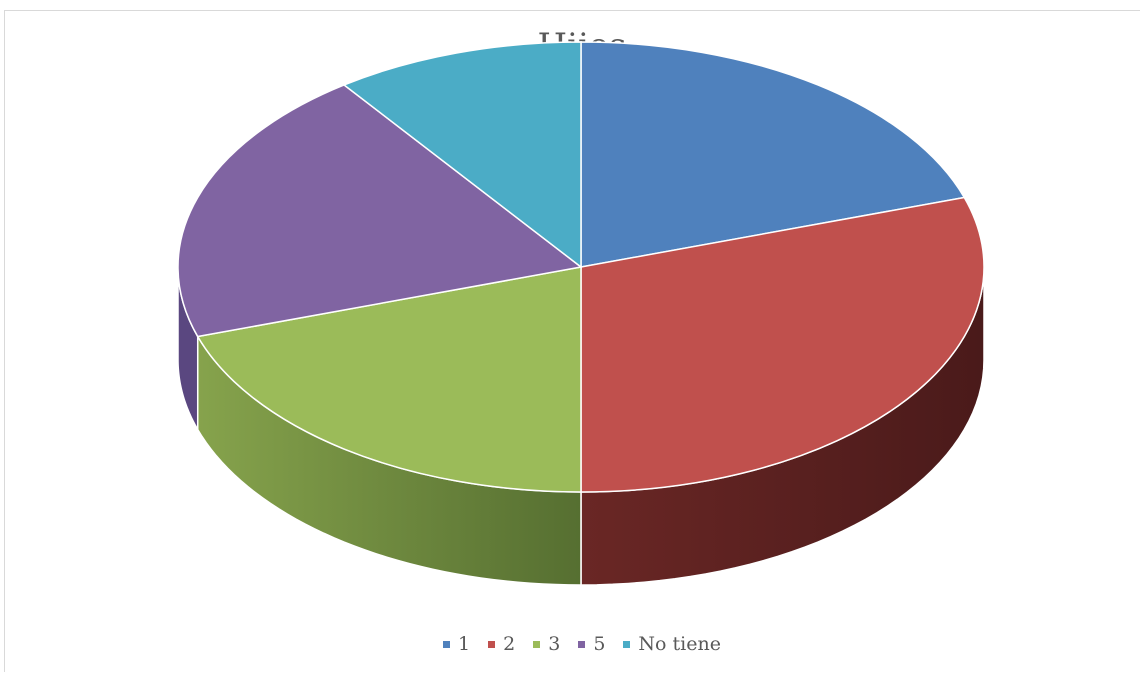  Describe the element at coordinates (462, 155) in the screenshot. I see `pie-slice-no-tiene` at that location.